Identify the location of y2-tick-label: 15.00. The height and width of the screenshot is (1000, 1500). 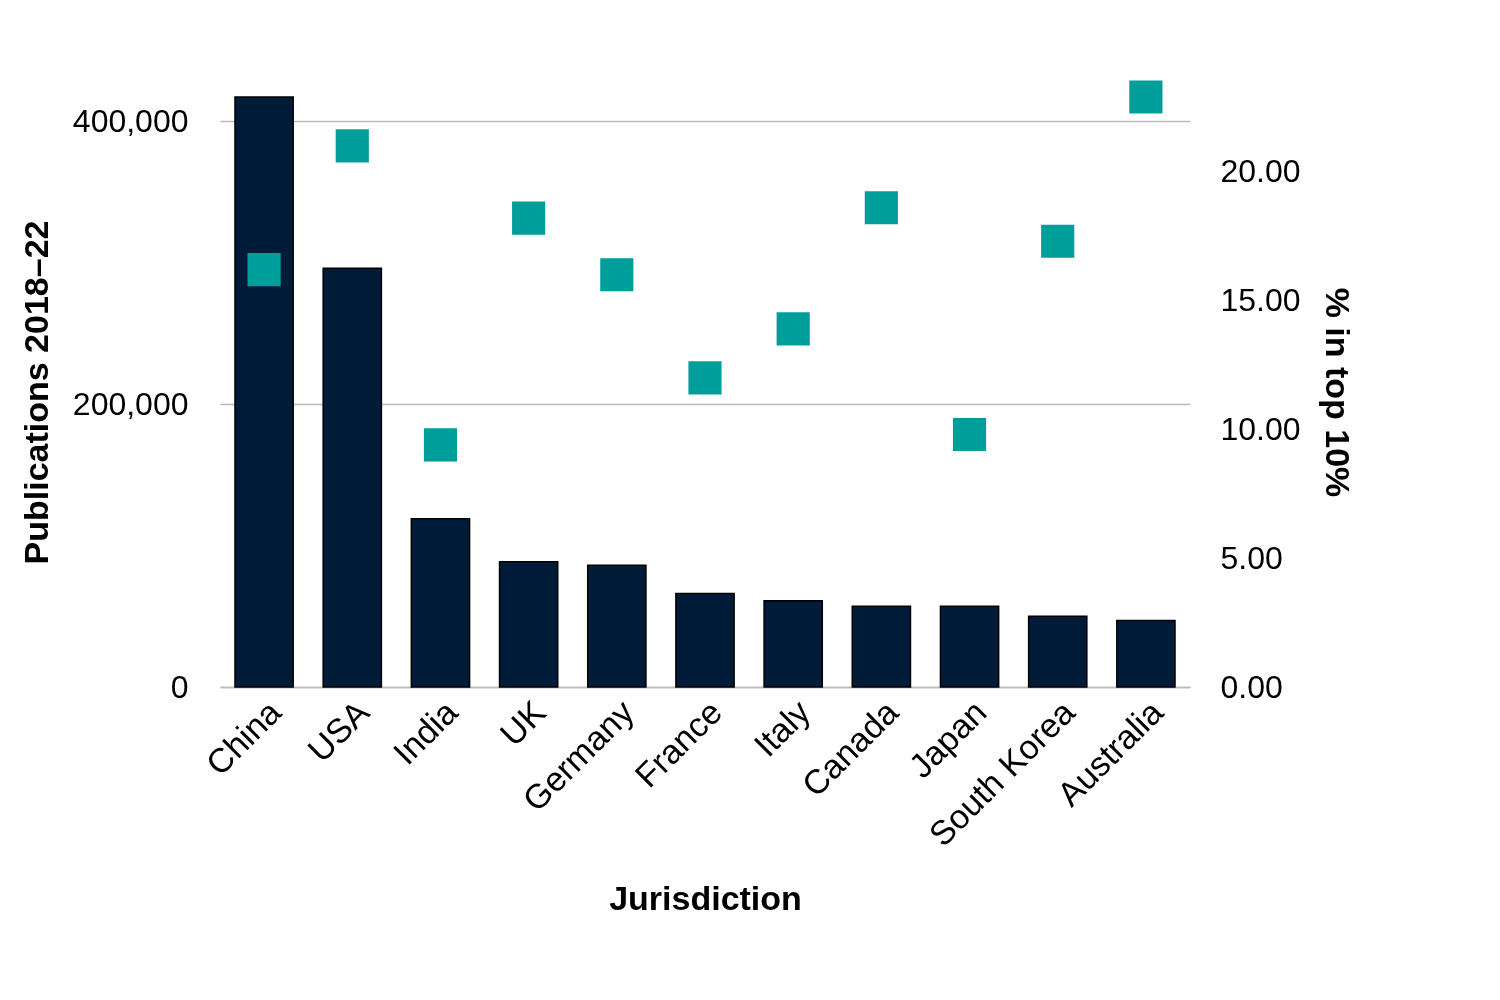
(1260, 300).